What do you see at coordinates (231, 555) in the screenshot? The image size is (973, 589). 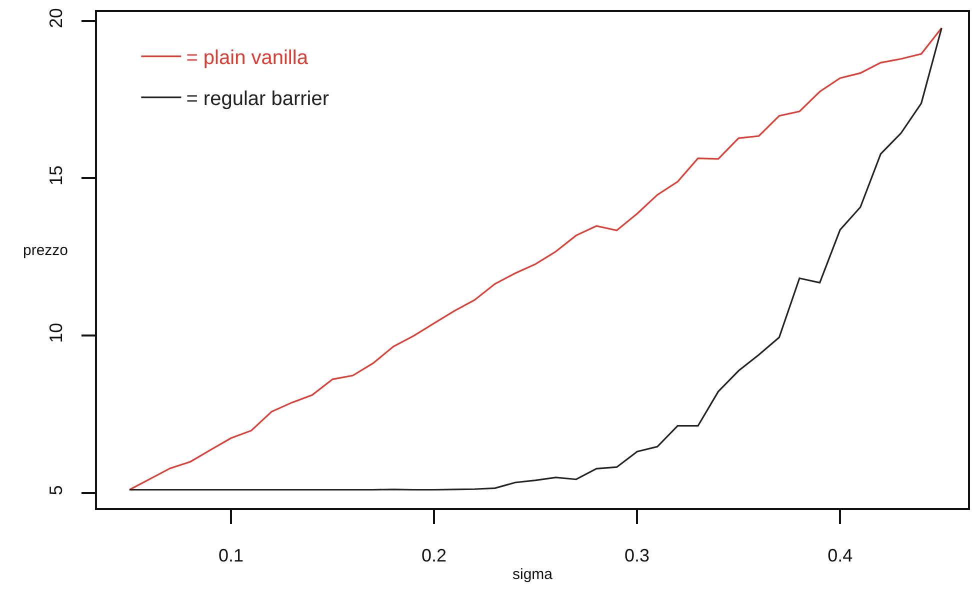 I see `x-tick-label: 0.1` at bounding box center [231, 555].